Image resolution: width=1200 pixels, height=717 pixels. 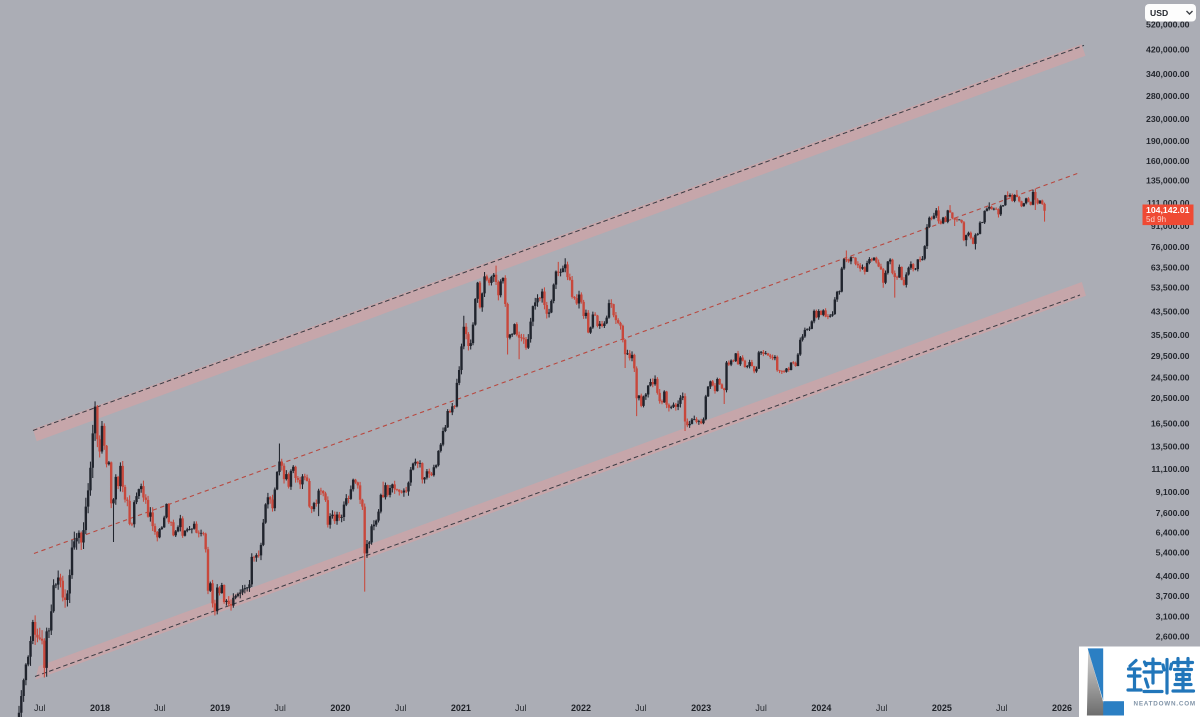 I want to click on svg-text: 5,400.00, so click(x=1173, y=552).